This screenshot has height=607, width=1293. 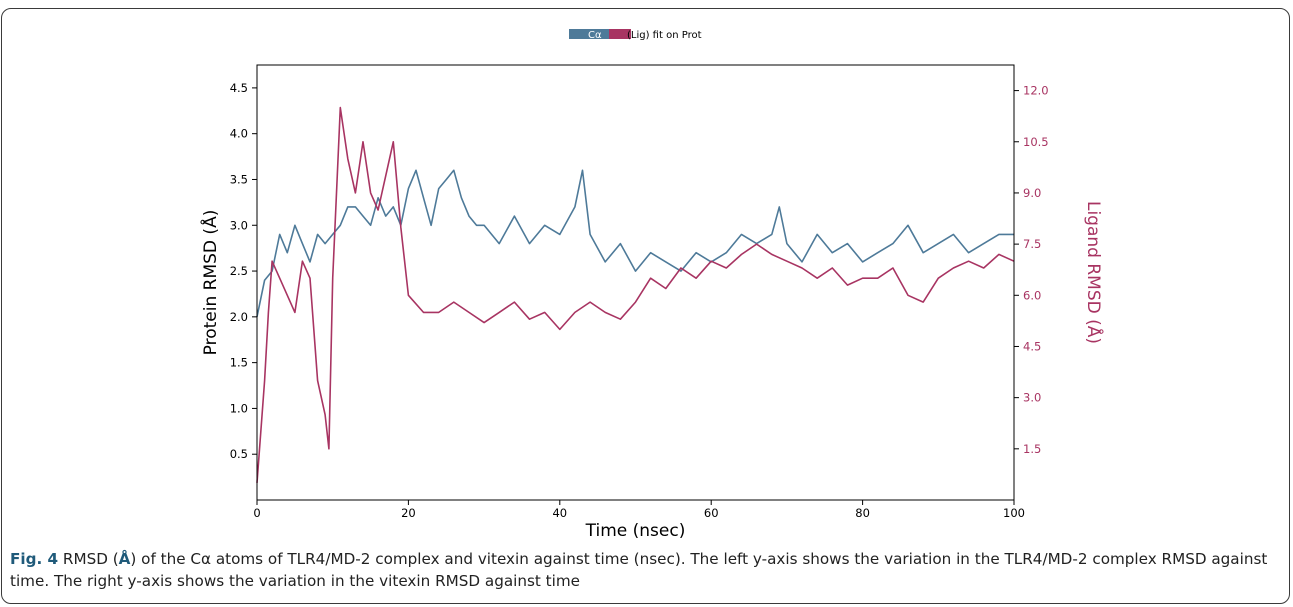 What do you see at coordinates (1014, 513) in the screenshot?
I see `x-tick-label: 100` at bounding box center [1014, 513].